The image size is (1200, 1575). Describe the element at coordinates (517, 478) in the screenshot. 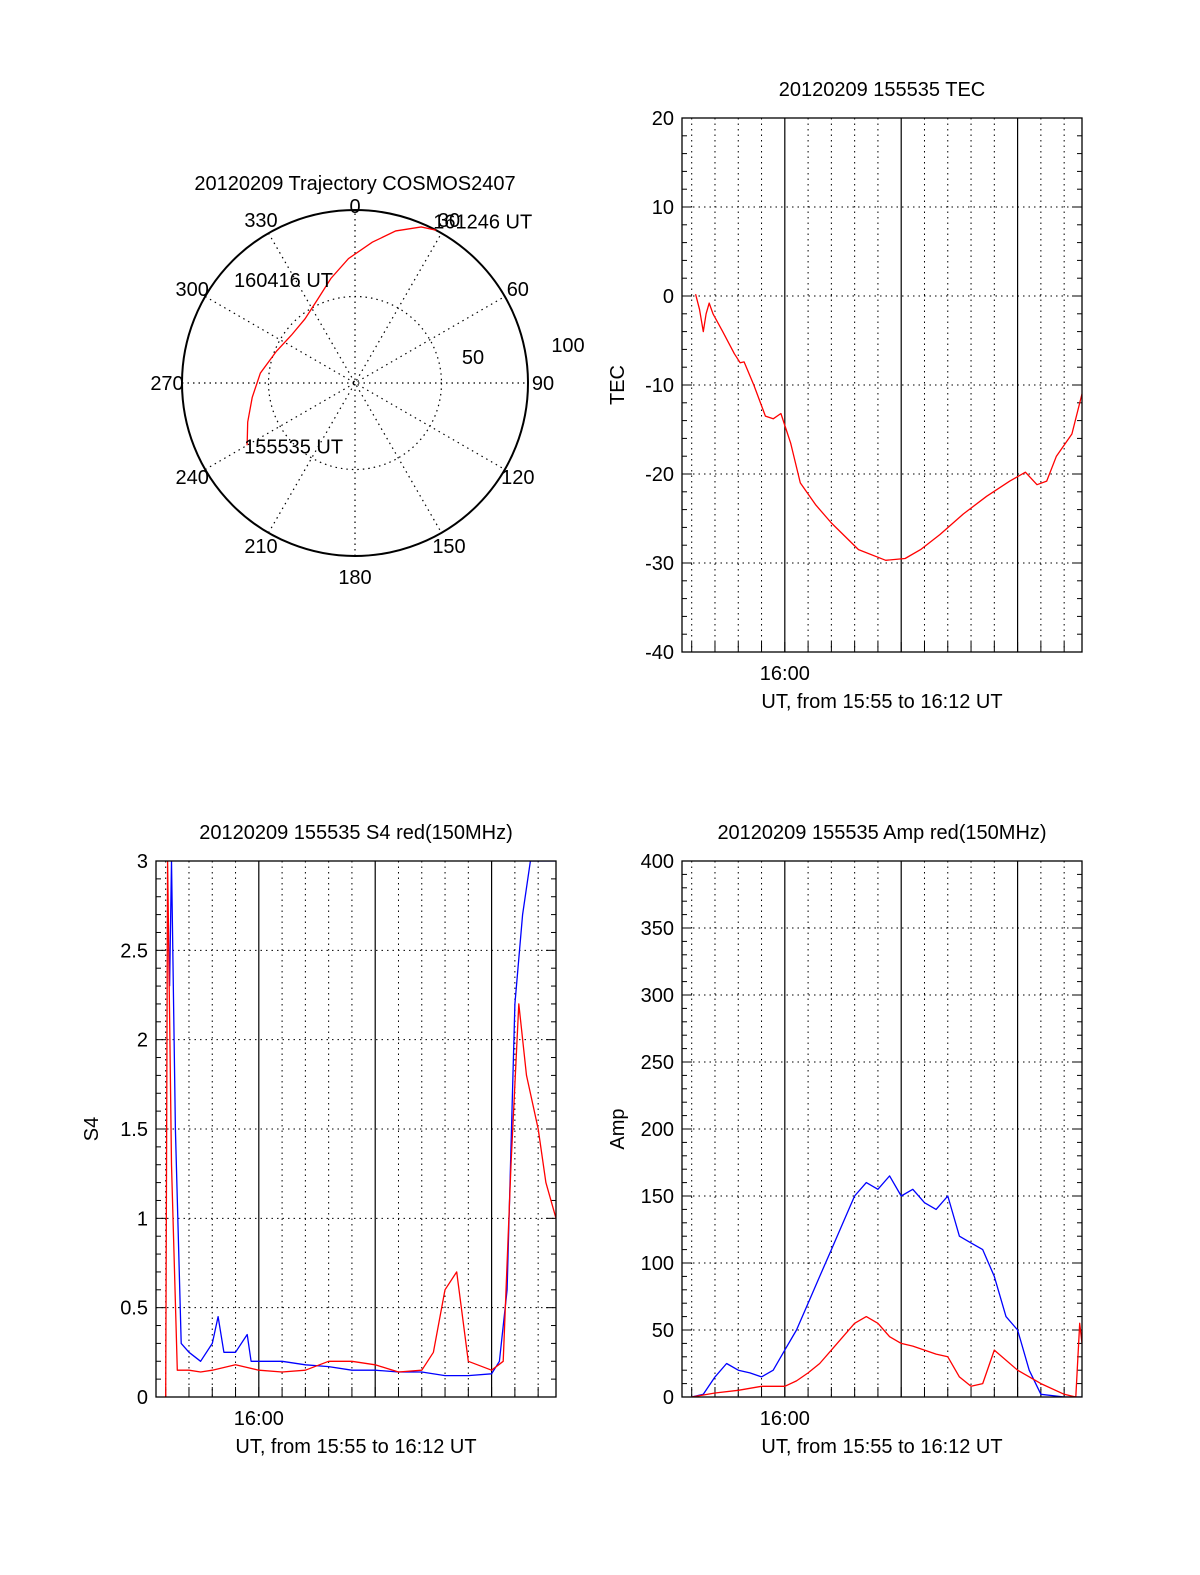

I see `polar-angle-label: 120` at that location.